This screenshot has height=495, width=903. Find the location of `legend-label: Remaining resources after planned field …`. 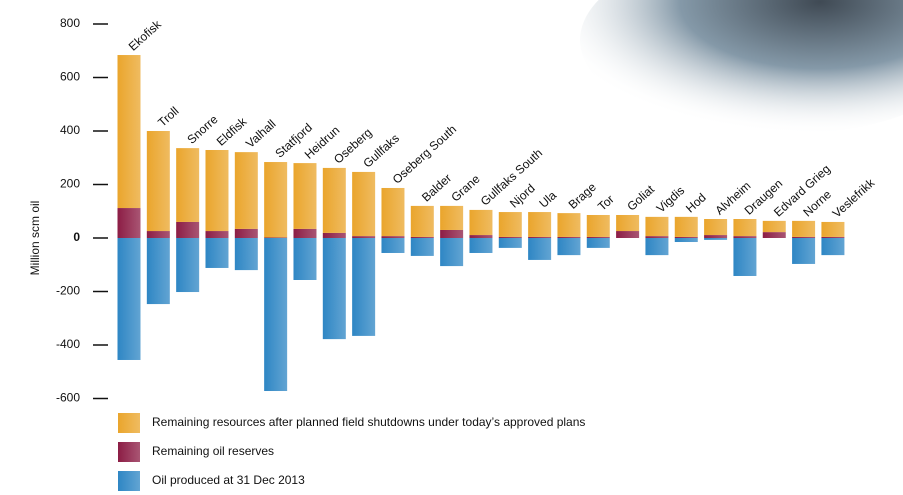

legend-label: Remaining resources after planned field … is located at coordinates (368, 422).